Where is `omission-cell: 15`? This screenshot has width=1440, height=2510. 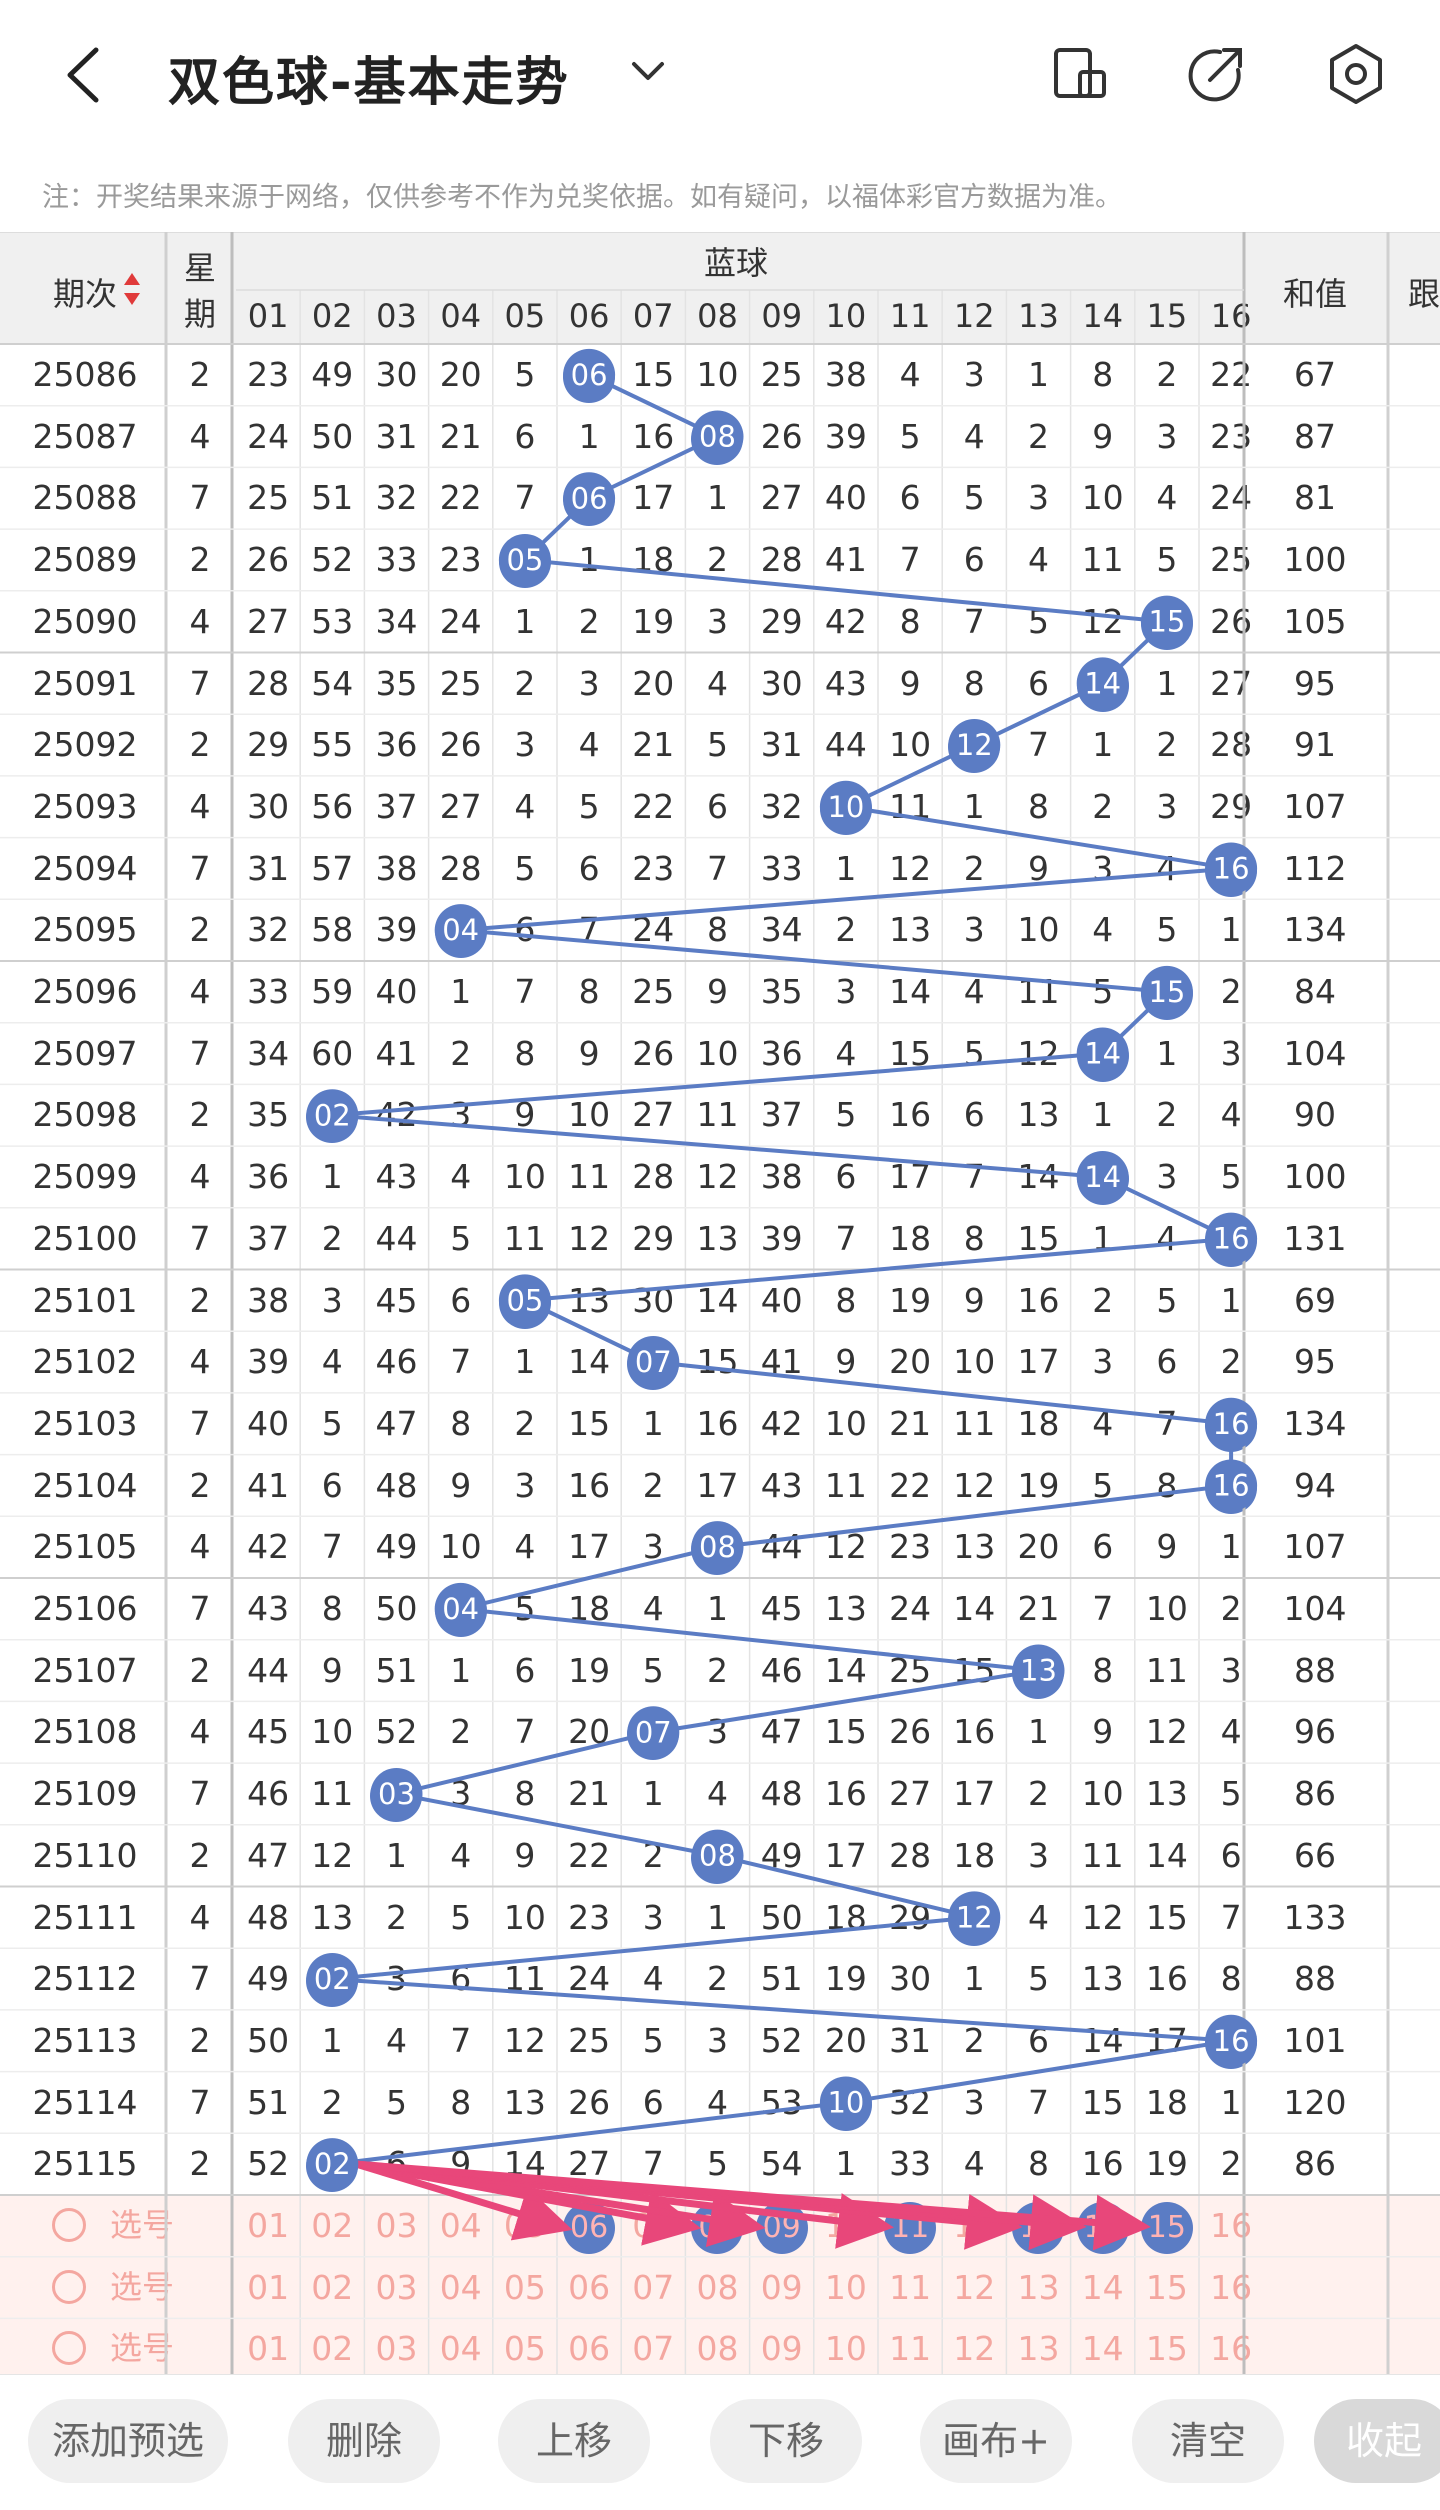 omission-cell: 15 is located at coordinates (974, 1670).